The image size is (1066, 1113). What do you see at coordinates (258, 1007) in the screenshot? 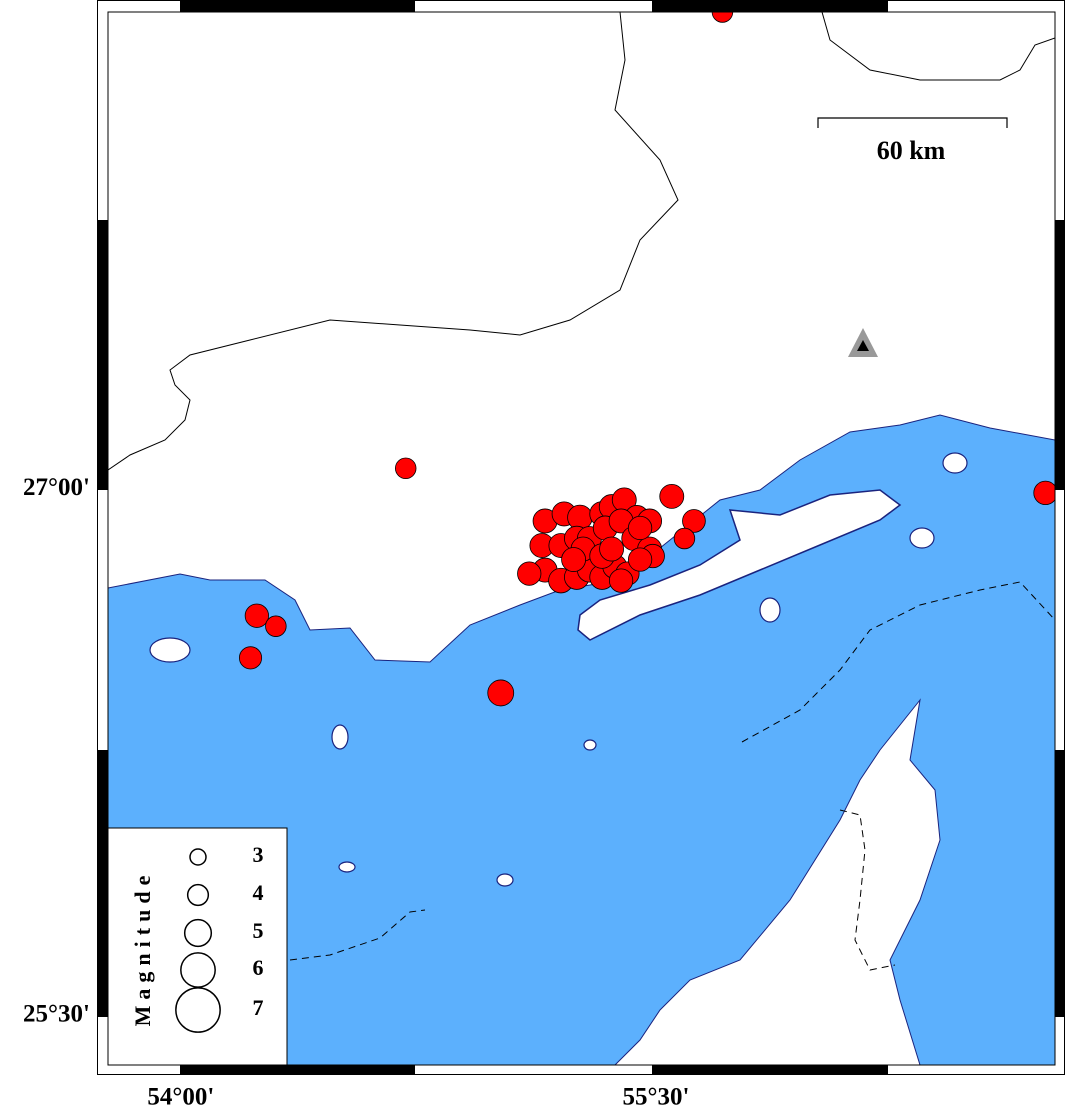
I see `legend-label: 7` at bounding box center [258, 1007].